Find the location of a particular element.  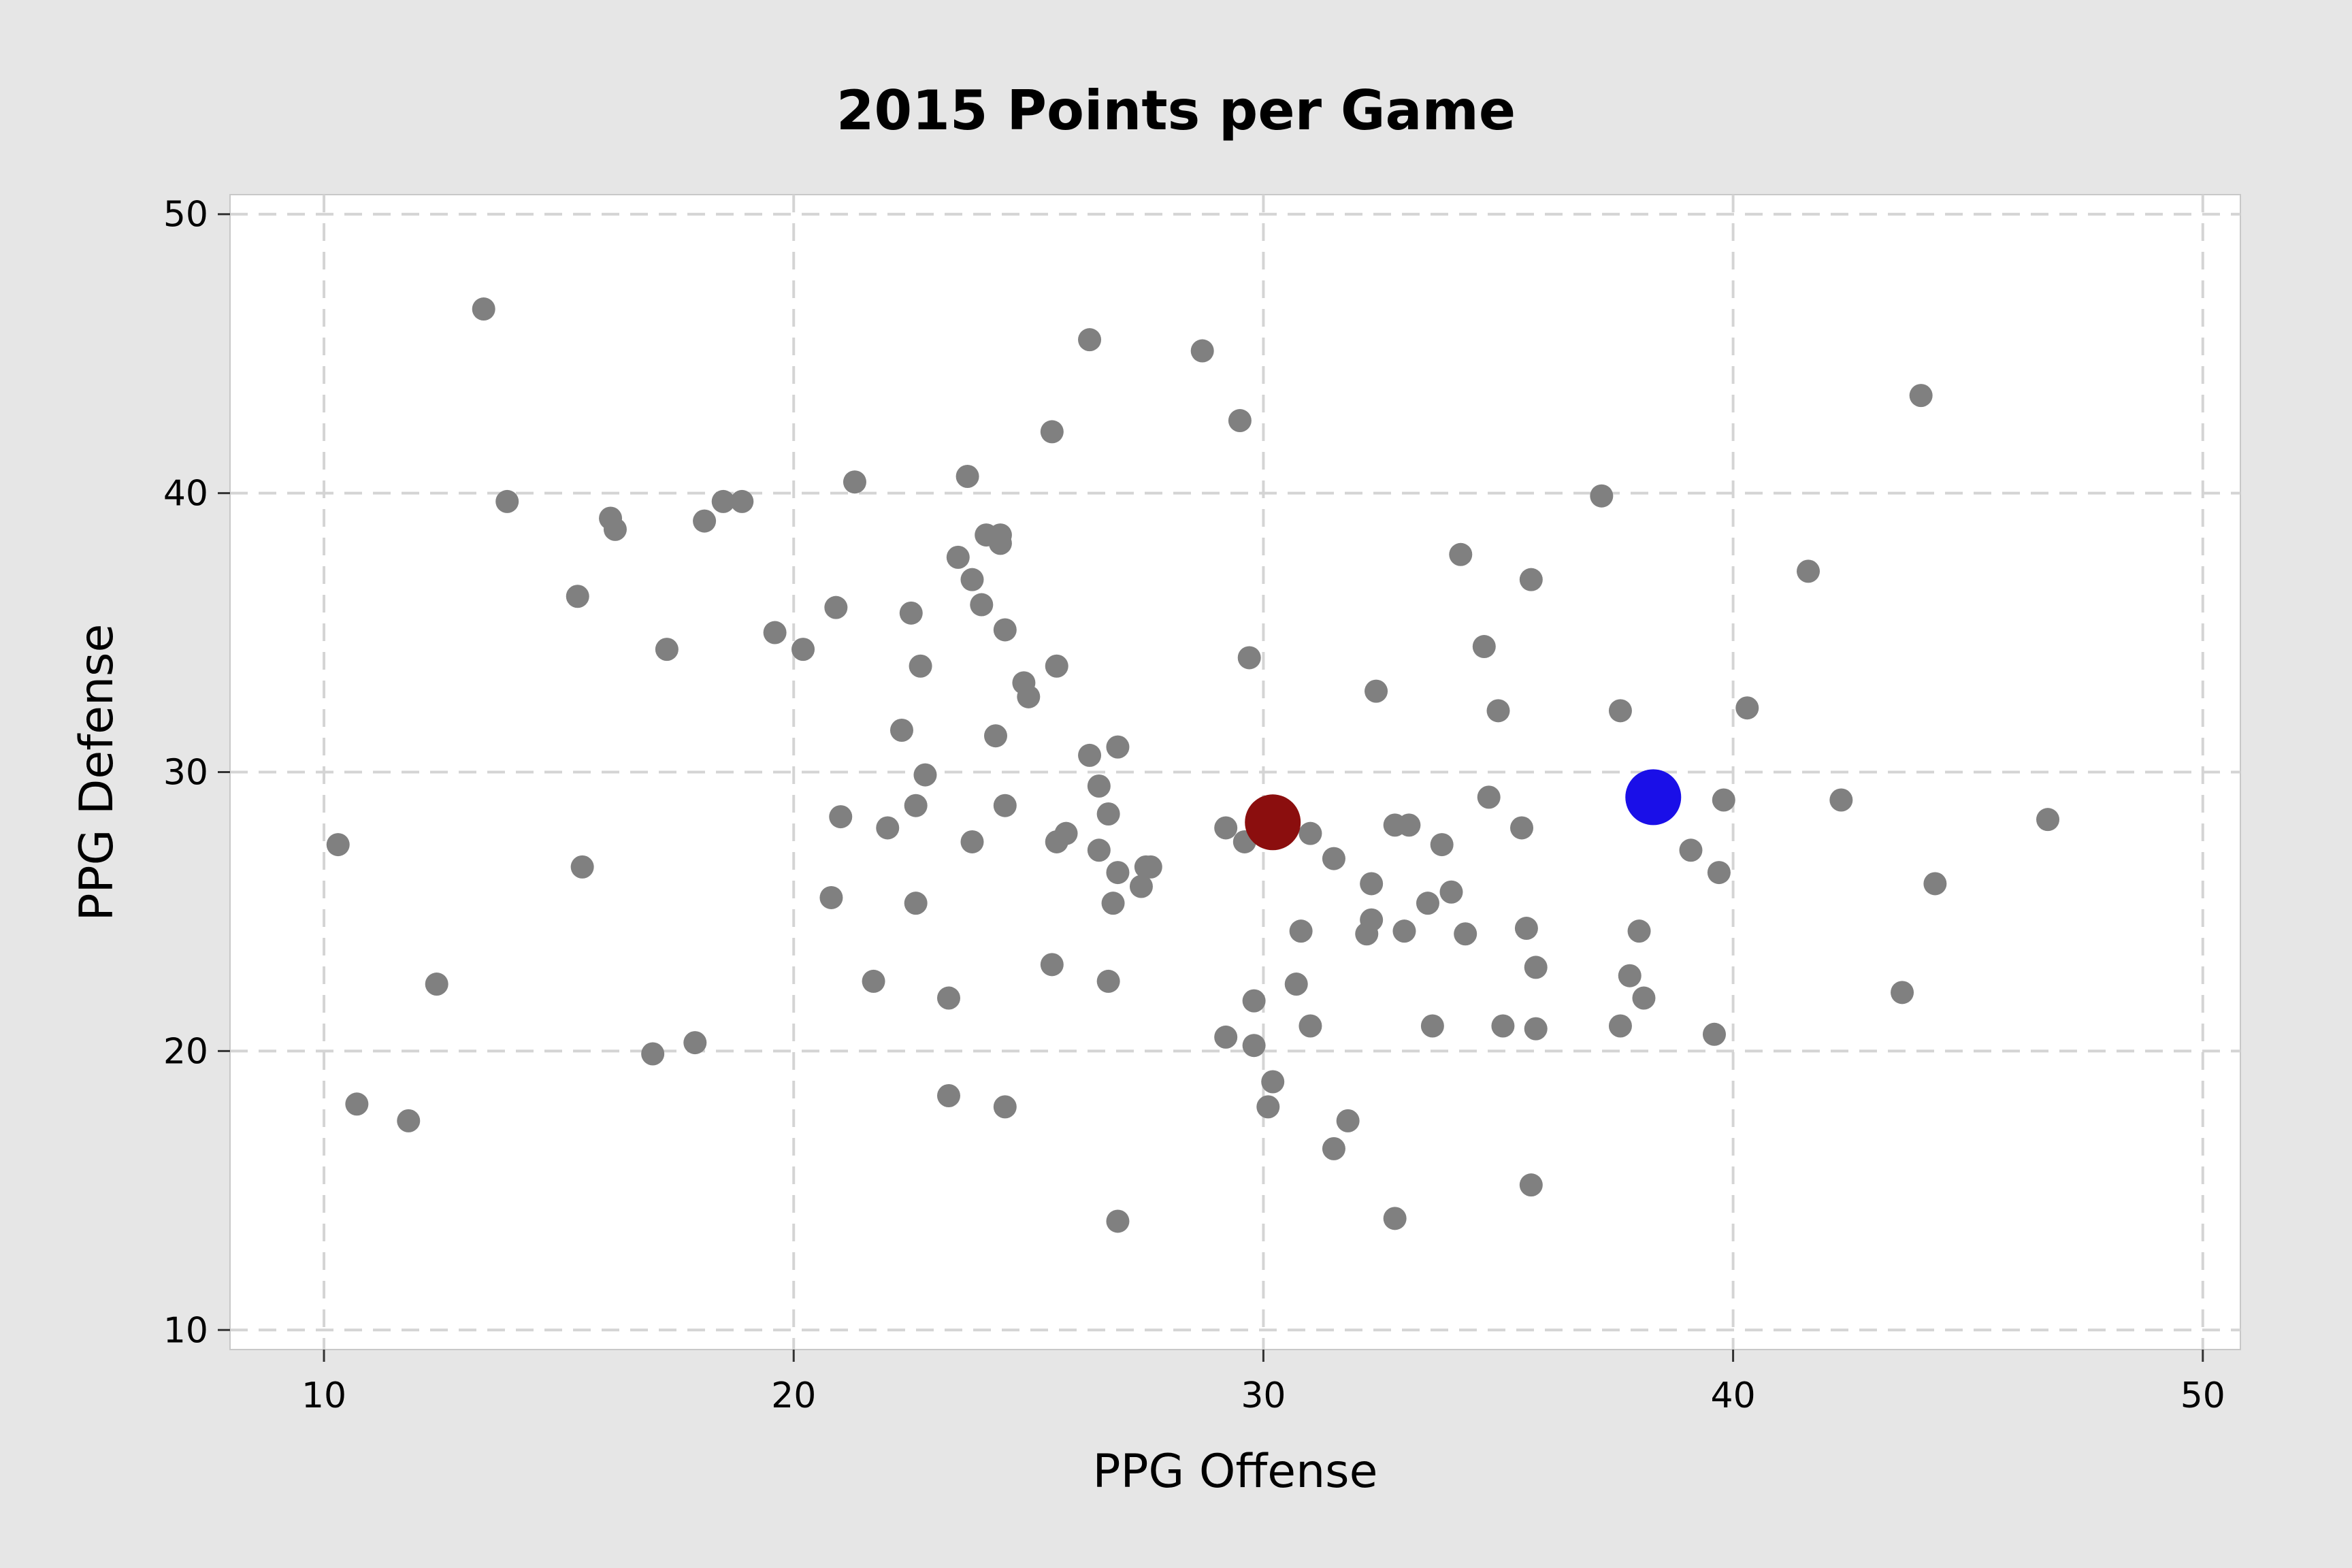

highlight-point-blue is located at coordinates (1654, 797).